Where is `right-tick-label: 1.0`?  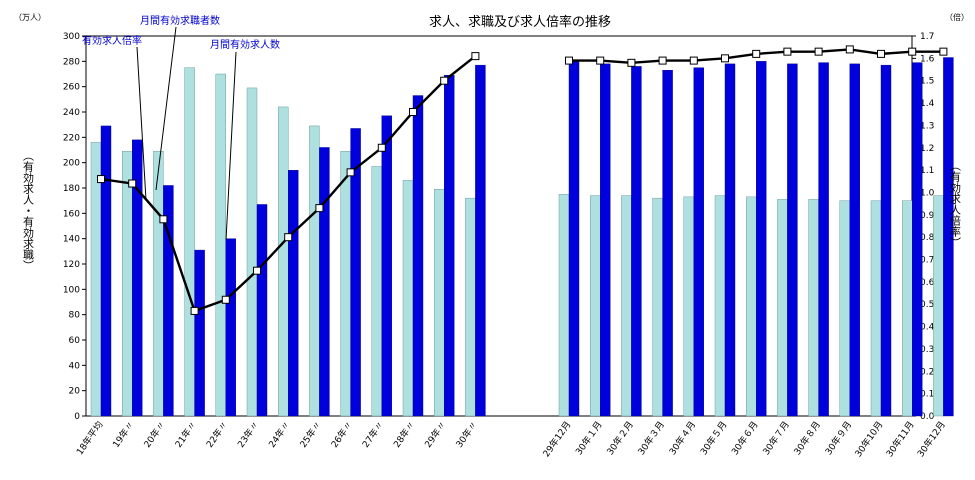
right-tick-label: 1.0 is located at coordinates (927, 193).